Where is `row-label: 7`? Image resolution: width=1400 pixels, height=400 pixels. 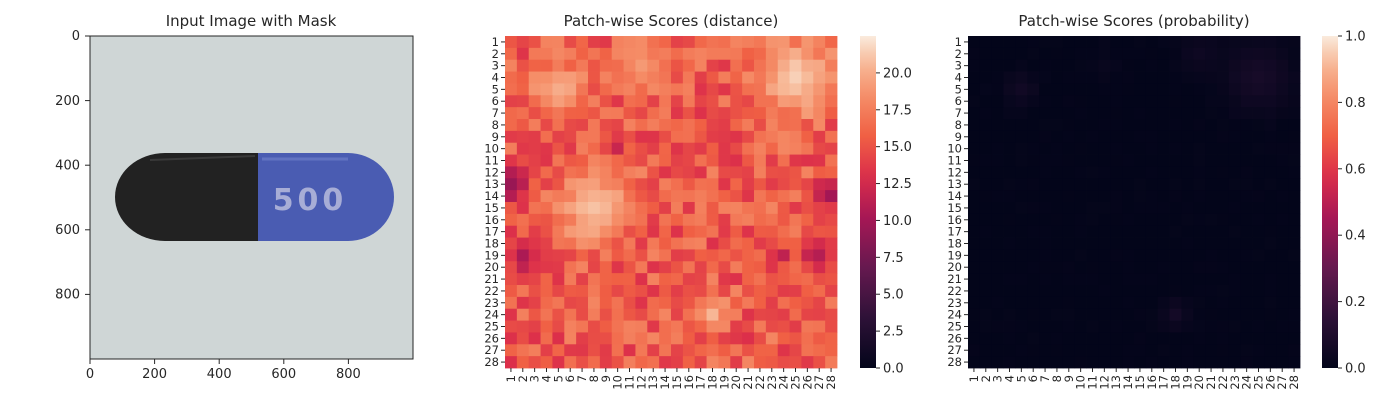
row-label: 7 is located at coordinates (958, 113).